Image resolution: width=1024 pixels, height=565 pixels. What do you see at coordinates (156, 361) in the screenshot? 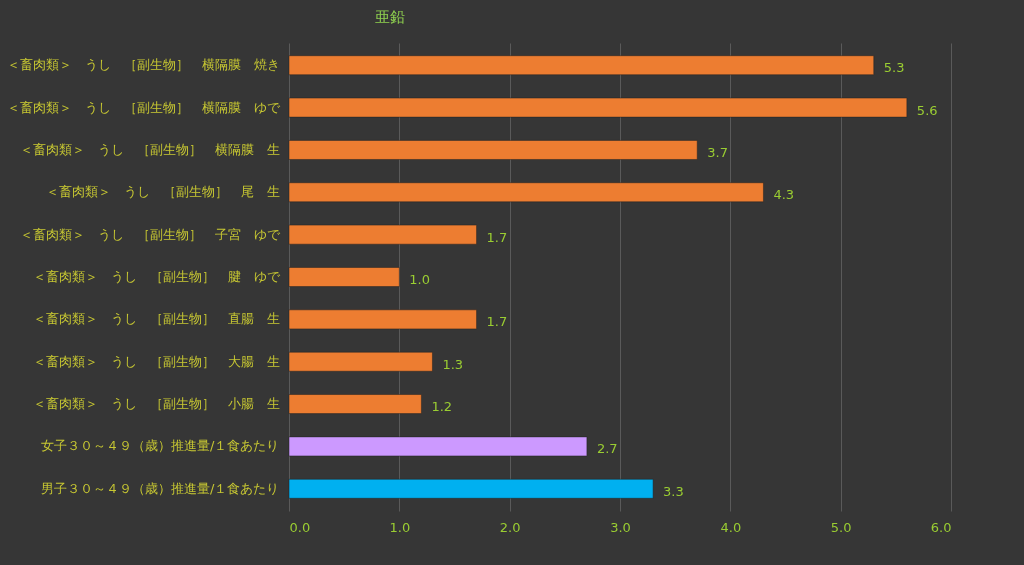
I see `y-tick-label: ＜畜肉類＞ うし ［副生物］ 大腸 生` at bounding box center [156, 361].